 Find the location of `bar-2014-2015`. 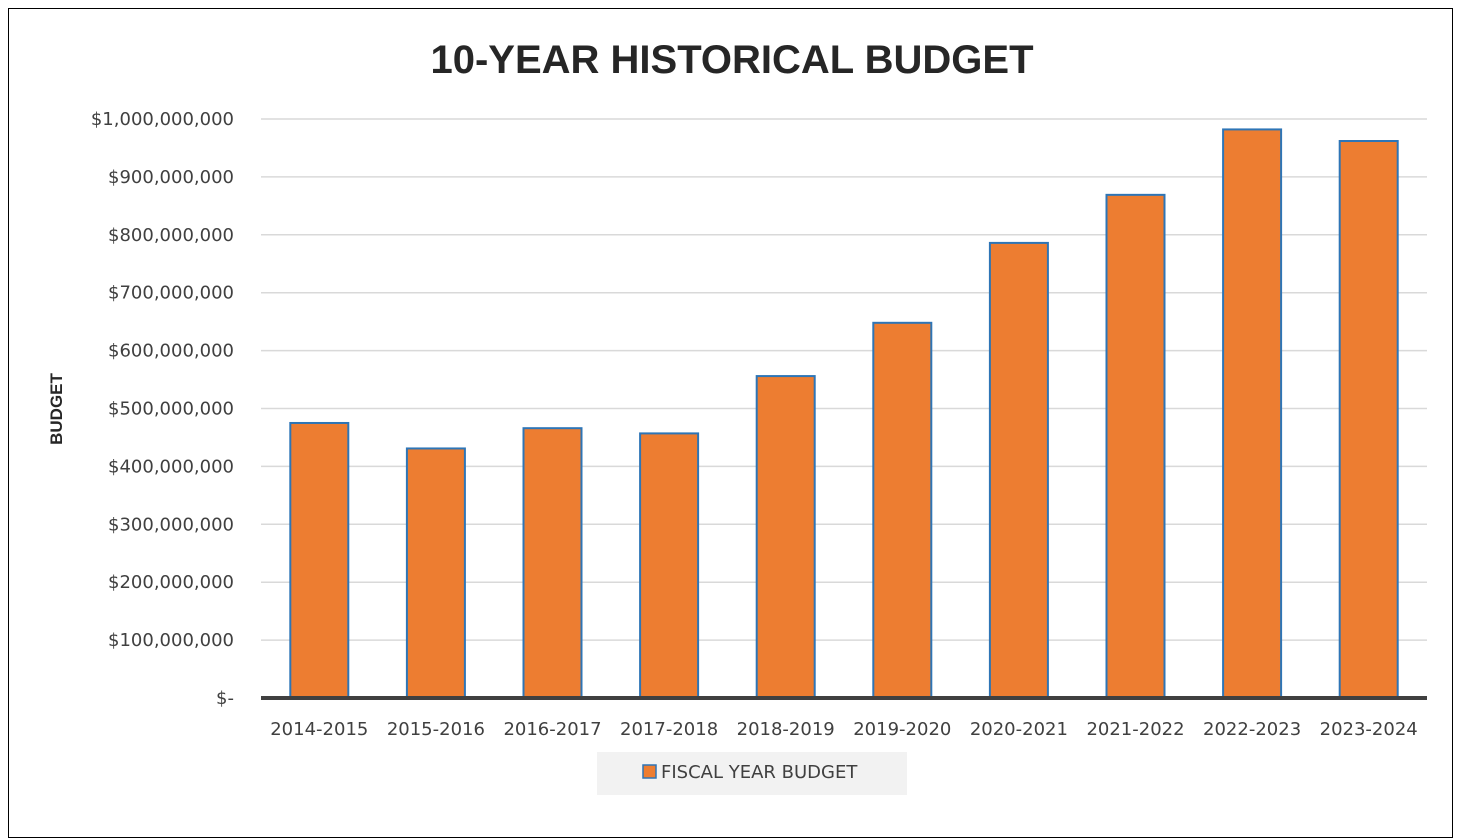

bar-2014-2015 is located at coordinates (319, 560).